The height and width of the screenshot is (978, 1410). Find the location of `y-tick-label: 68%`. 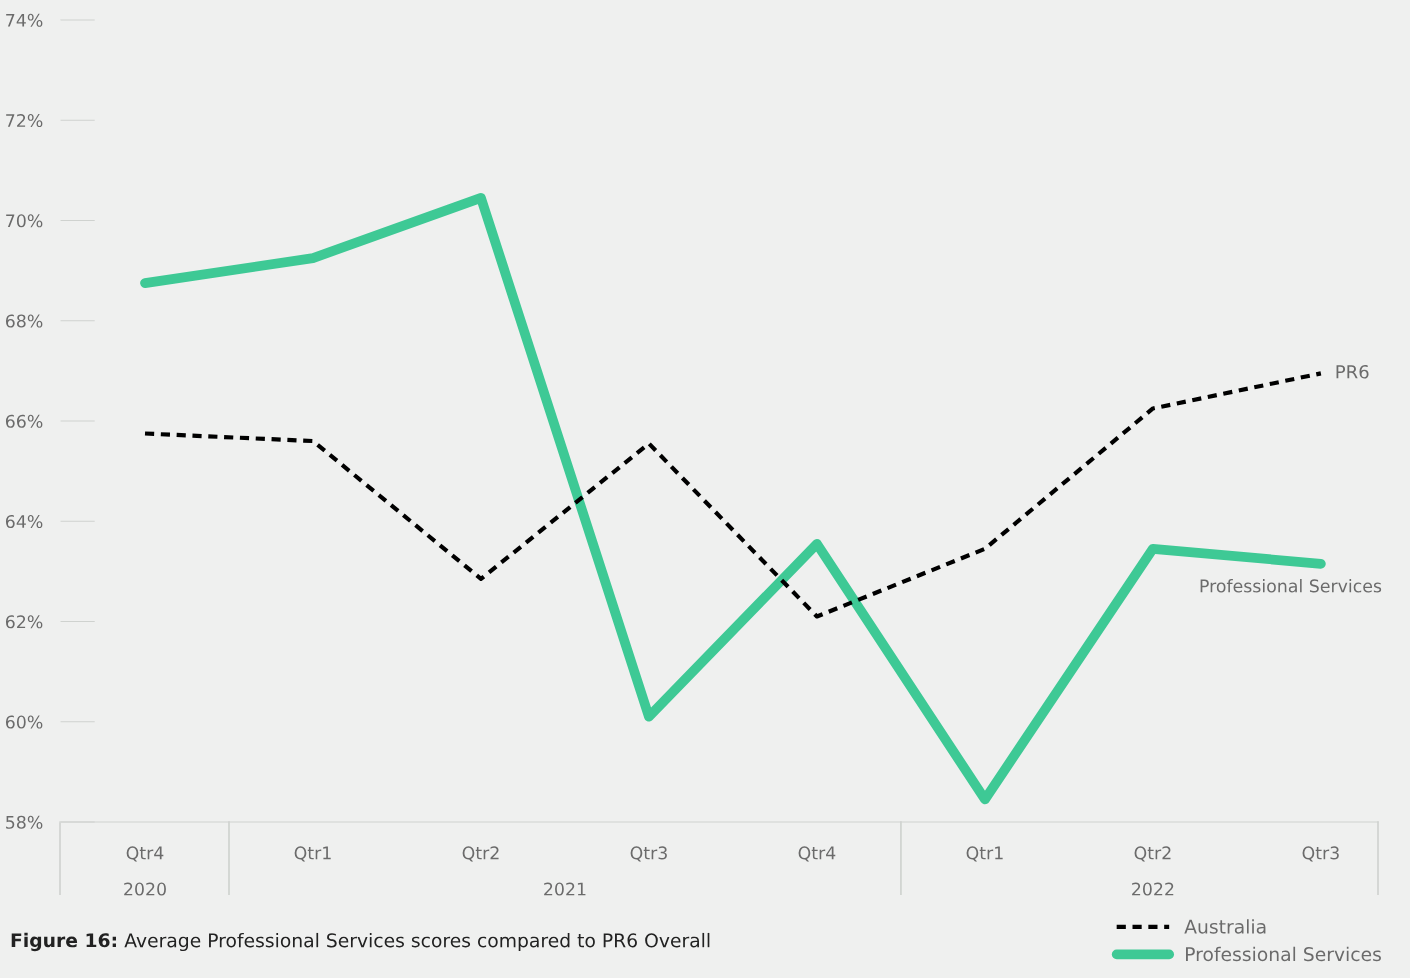

y-tick-label: 68% is located at coordinates (24, 321).